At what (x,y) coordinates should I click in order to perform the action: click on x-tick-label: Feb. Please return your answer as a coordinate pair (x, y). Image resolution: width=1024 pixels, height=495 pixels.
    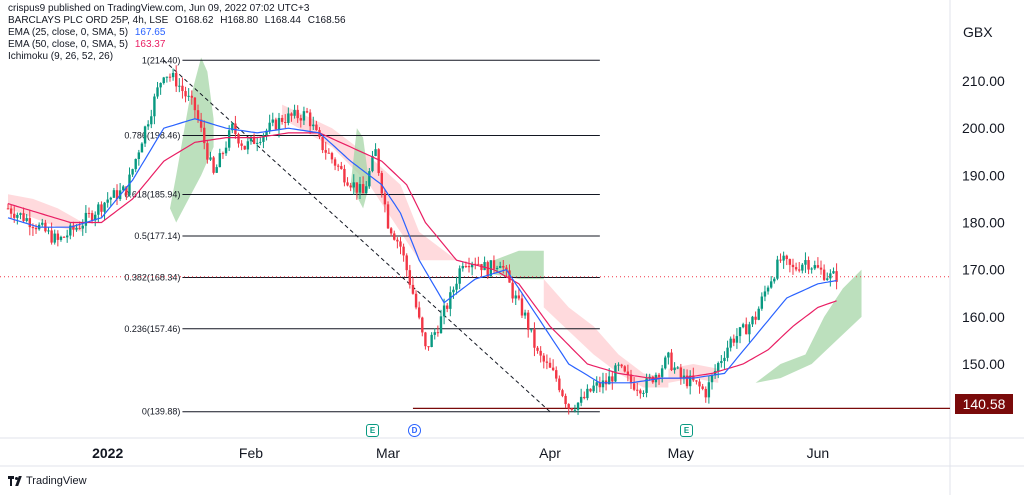
    Looking at the image, I should click on (251, 453).